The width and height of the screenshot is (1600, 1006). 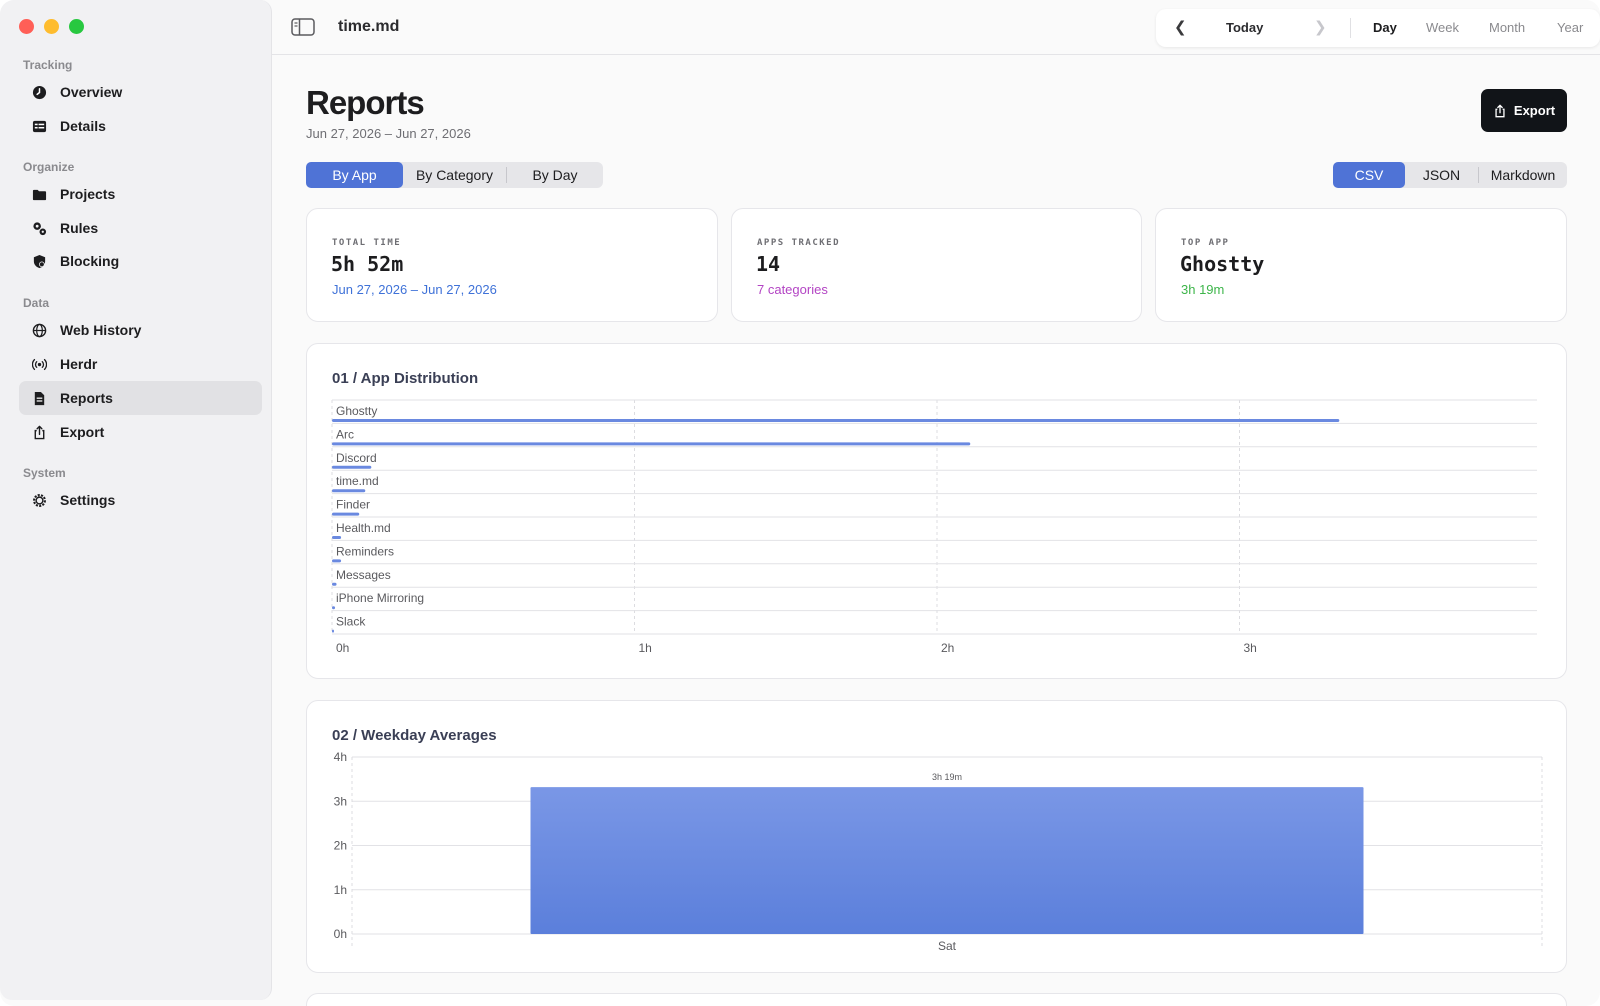 I want to click on broadcast-icon, so click(x=39, y=364).